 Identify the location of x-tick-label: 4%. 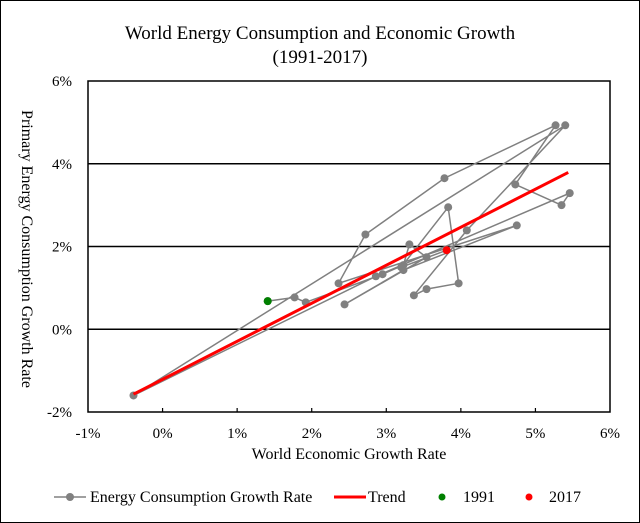
(461, 434).